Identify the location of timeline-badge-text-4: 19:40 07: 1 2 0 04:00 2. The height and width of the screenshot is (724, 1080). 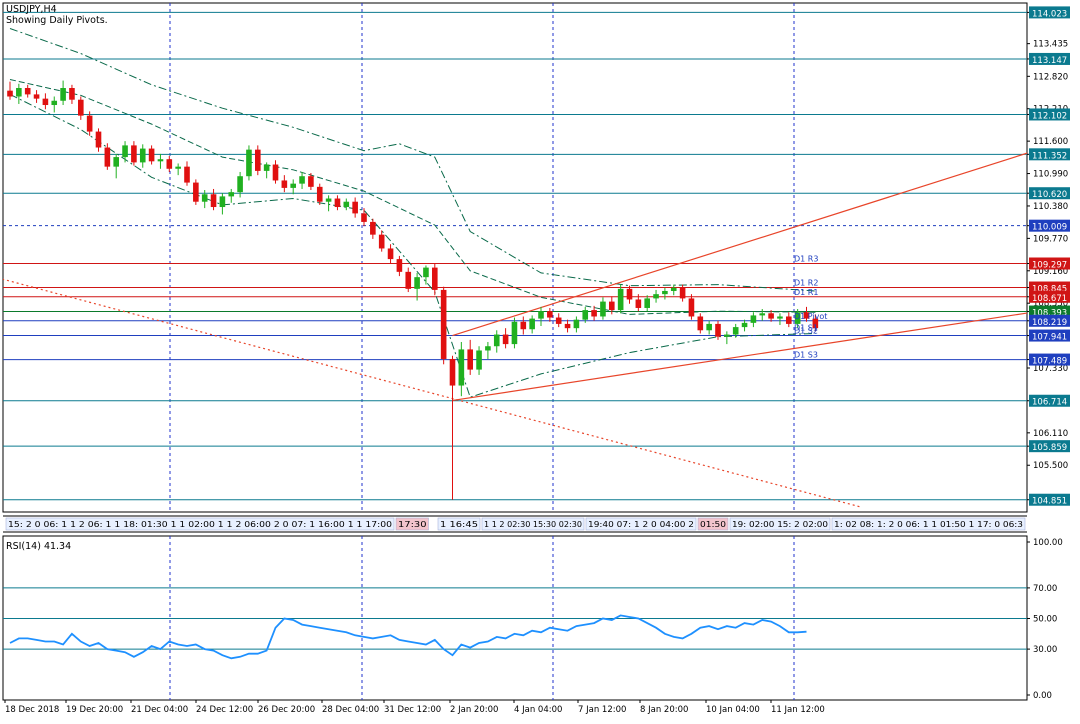
(641, 524).